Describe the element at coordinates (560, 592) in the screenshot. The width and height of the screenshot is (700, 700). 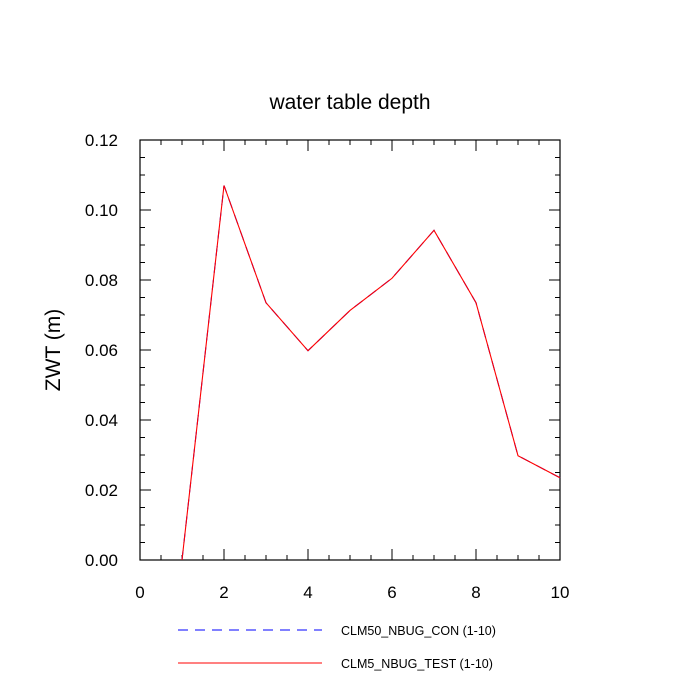
I see `x-tick-label: 10` at that location.